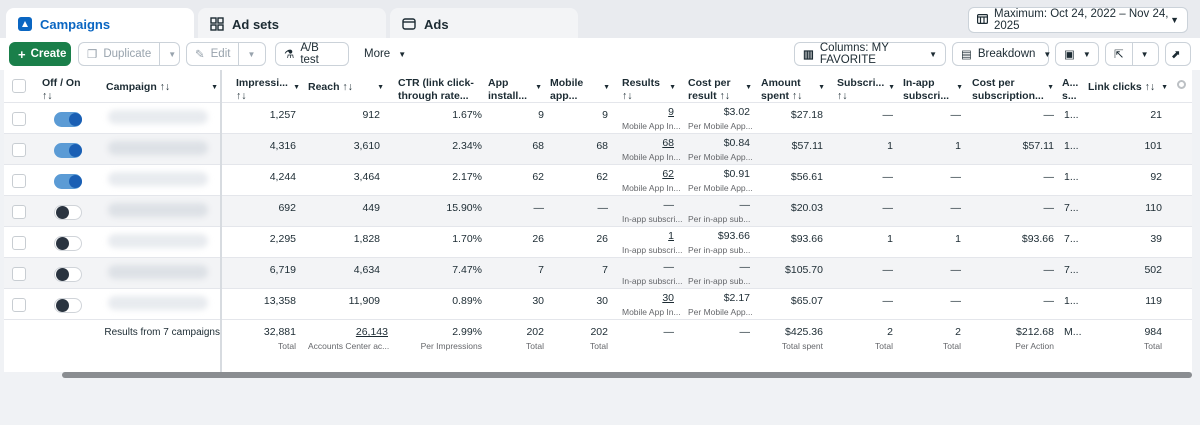 The width and height of the screenshot is (1200, 425). I want to click on select-all-checkbox, so click(19, 86).